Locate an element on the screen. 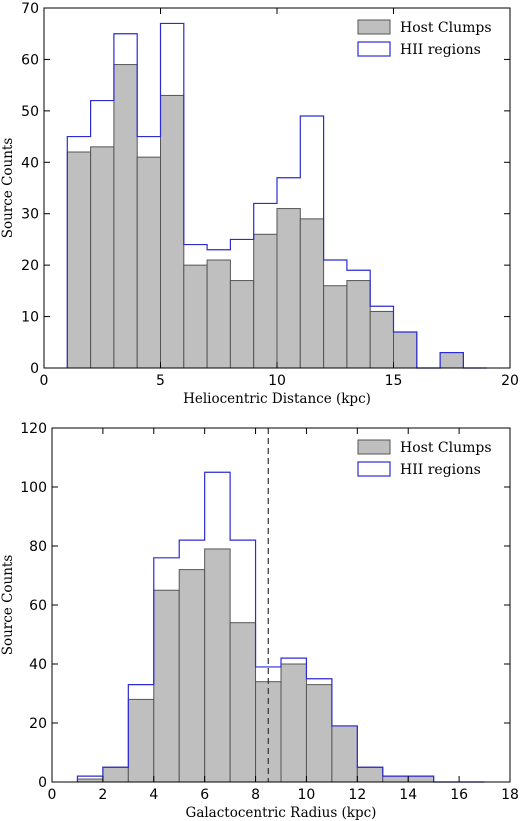 This screenshot has width=520, height=821. y-tick-label: 100 is located at coordinates (33, 488).